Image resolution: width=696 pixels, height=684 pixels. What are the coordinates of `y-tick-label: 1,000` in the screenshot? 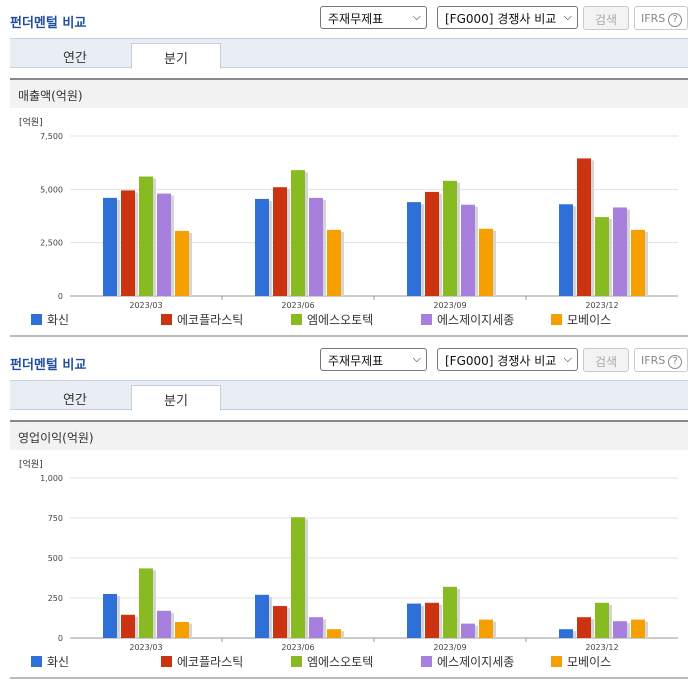 It's located at (51, 478).